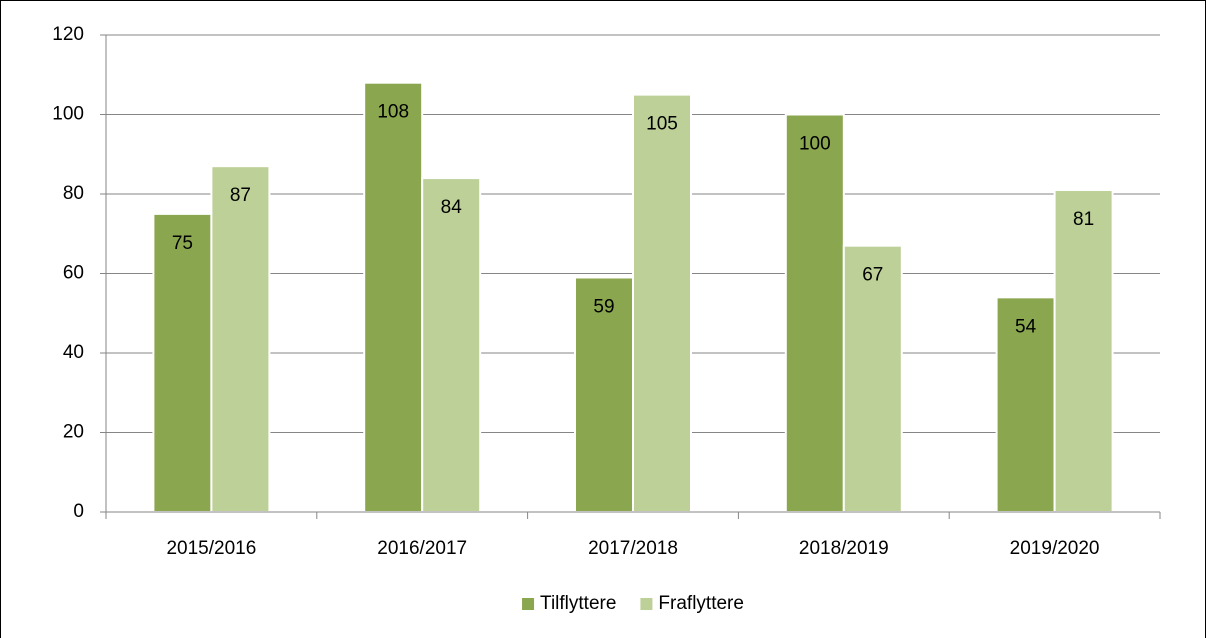  I want to click on data-label: 67, so click(872, 275).